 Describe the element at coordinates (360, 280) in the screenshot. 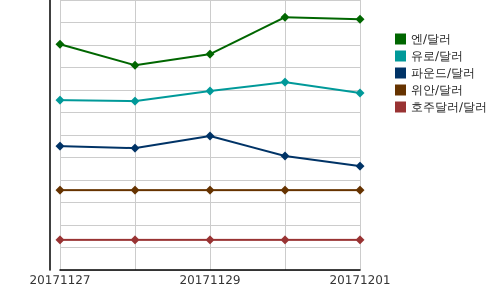

I see `x-tick-label: 20171201` at that location.